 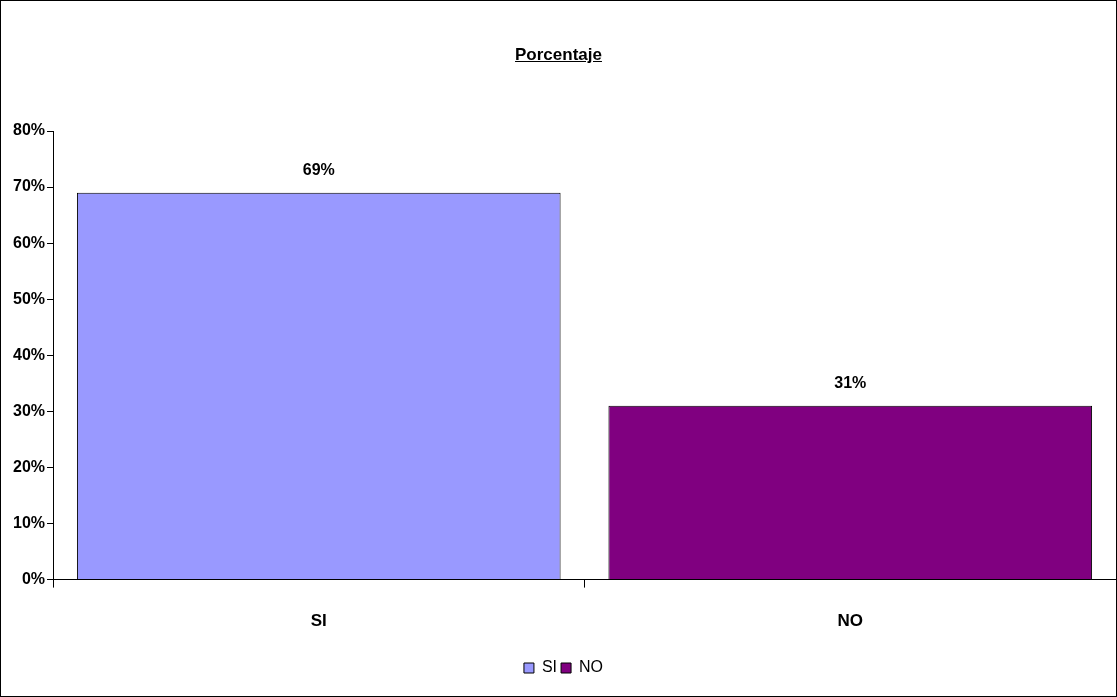 What do you see at coordinates (549, 667) in the screenshot?
I see `legend-label: SI` at bounding box center [549, 667].